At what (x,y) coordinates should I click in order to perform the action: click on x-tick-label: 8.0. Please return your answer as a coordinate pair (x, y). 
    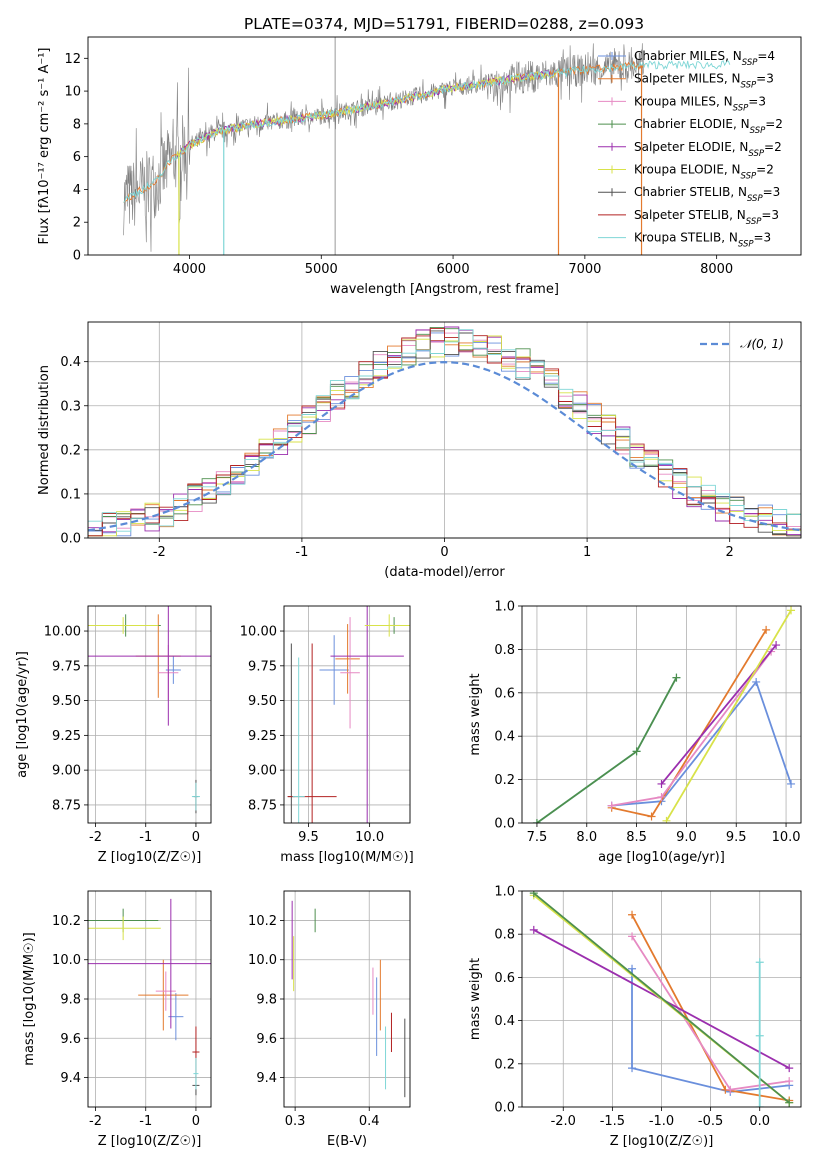
    Looking at the image, I should click on (586, 837).